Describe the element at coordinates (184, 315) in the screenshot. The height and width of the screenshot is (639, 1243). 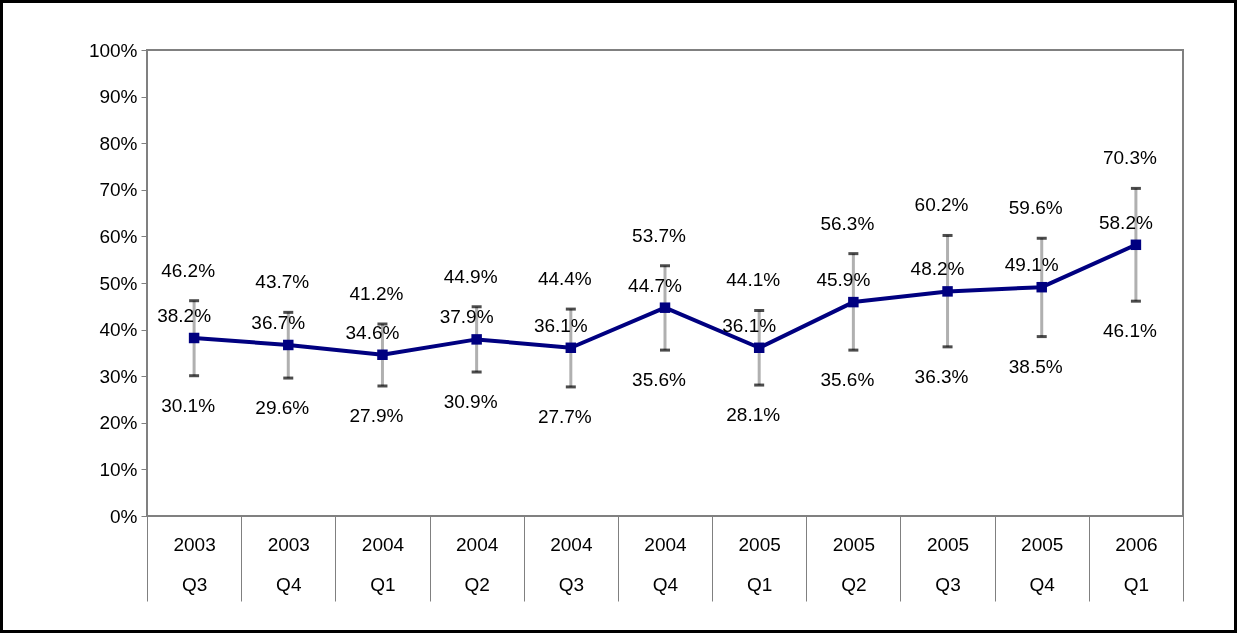
I see `data-label: 38.2%` at that location.